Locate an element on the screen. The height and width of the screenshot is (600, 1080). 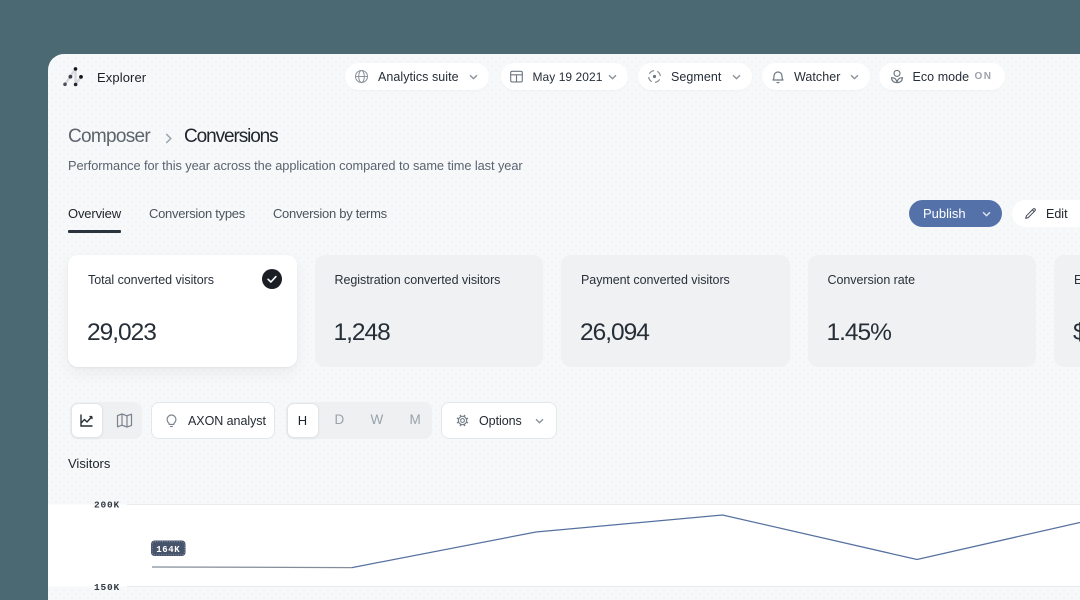
svg-text: 150K is located at coordinates (107, 587).